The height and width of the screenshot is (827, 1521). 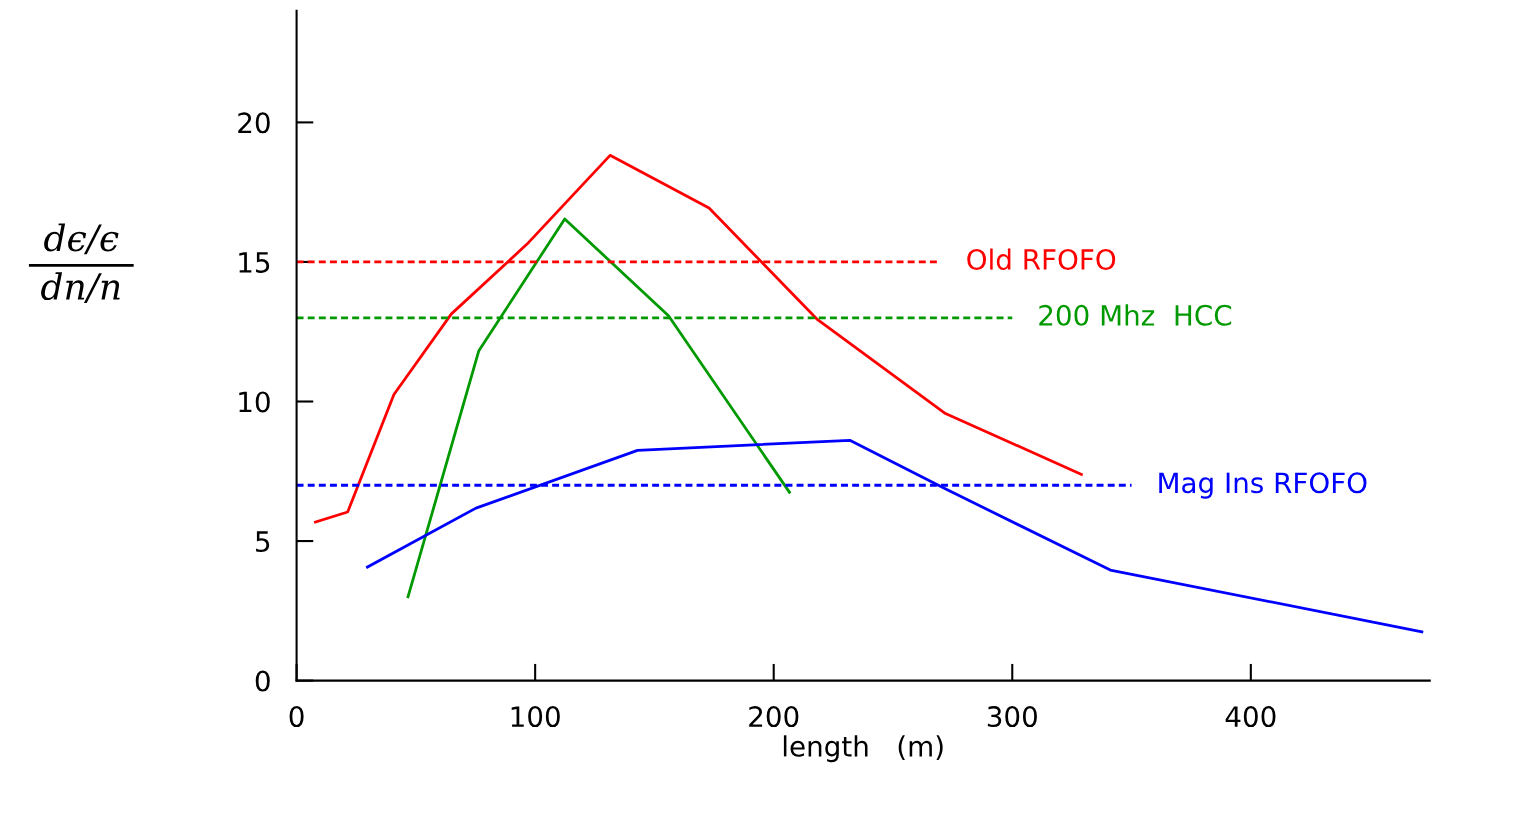 What do you see at coordinates (1263, 485) in the screenshot?
I see `series-label: Mag Ins RFOFO` at bounding box center [1263, 485].